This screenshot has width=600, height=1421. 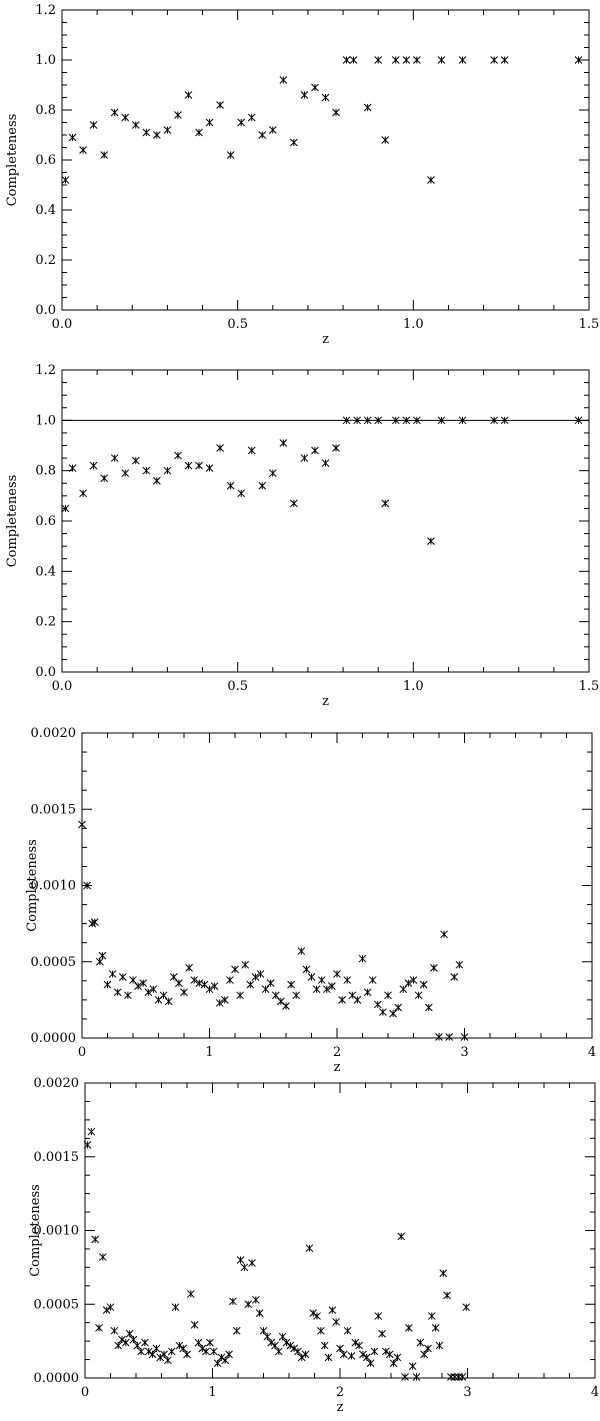 I want to click on y-tick-label: 1.2, so click(x=45, y=10).